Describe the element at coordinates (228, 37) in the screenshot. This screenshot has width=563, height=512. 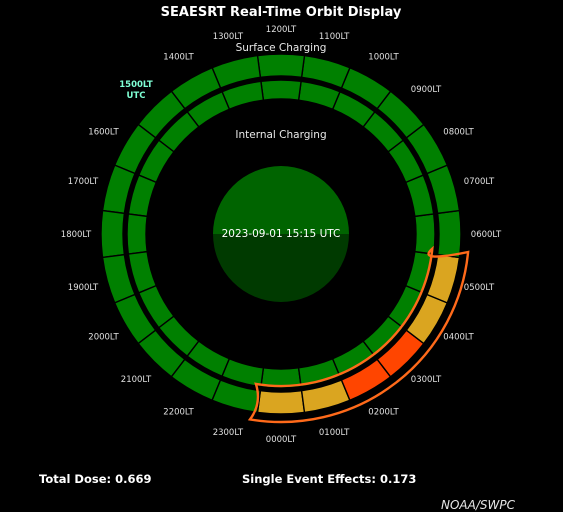
I see `hour-label-1300LT: 1300LT` at that location.